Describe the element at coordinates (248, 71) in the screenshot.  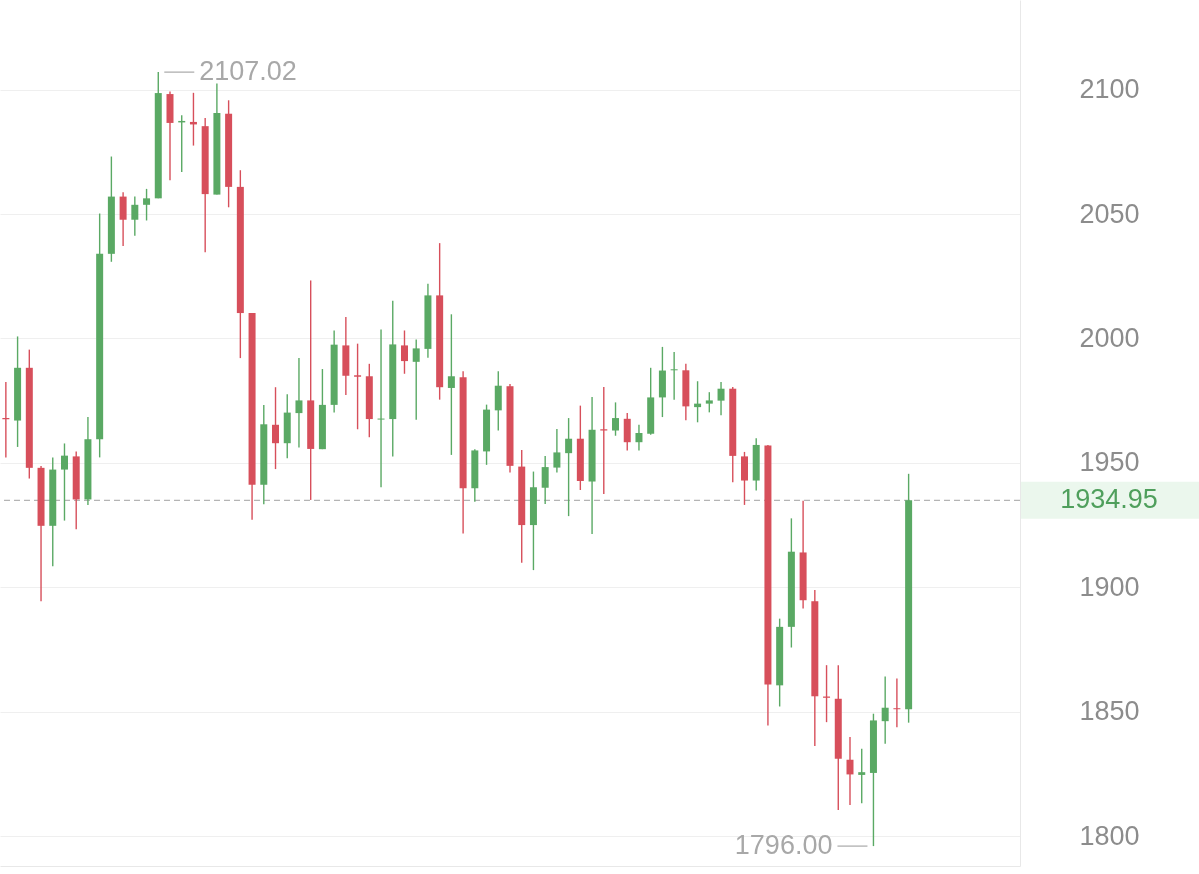
I see `annotation: 2107.02` at that location.